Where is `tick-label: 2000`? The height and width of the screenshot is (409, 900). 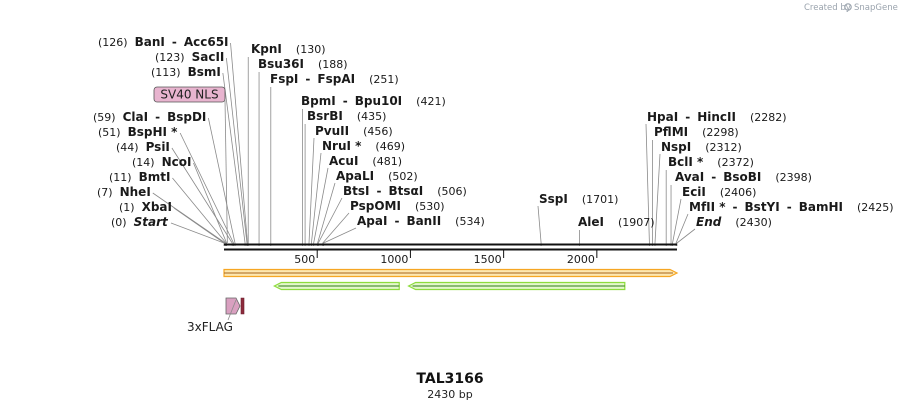
tick-label: 2000 is located at coordinates (581, 259).